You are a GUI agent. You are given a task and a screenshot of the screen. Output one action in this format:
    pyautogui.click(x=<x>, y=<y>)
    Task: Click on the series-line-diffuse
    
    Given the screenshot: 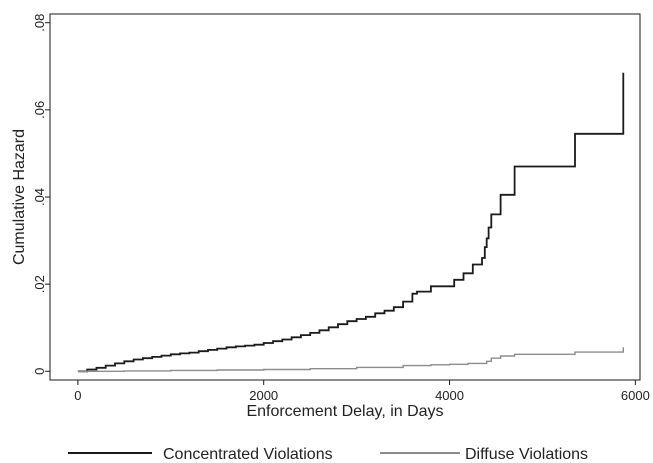 What is the action you would take?
    pyautogui.click(x=350, y=359)
    